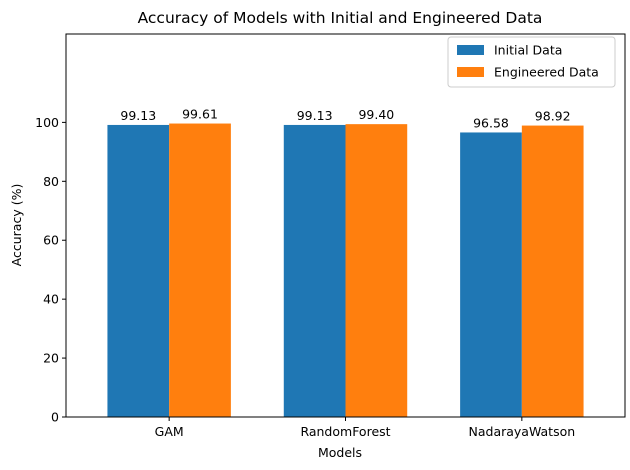  Describe the element at coordinates (51, 240) in the screenshot. I see `y-tick-label: 60` at that location.